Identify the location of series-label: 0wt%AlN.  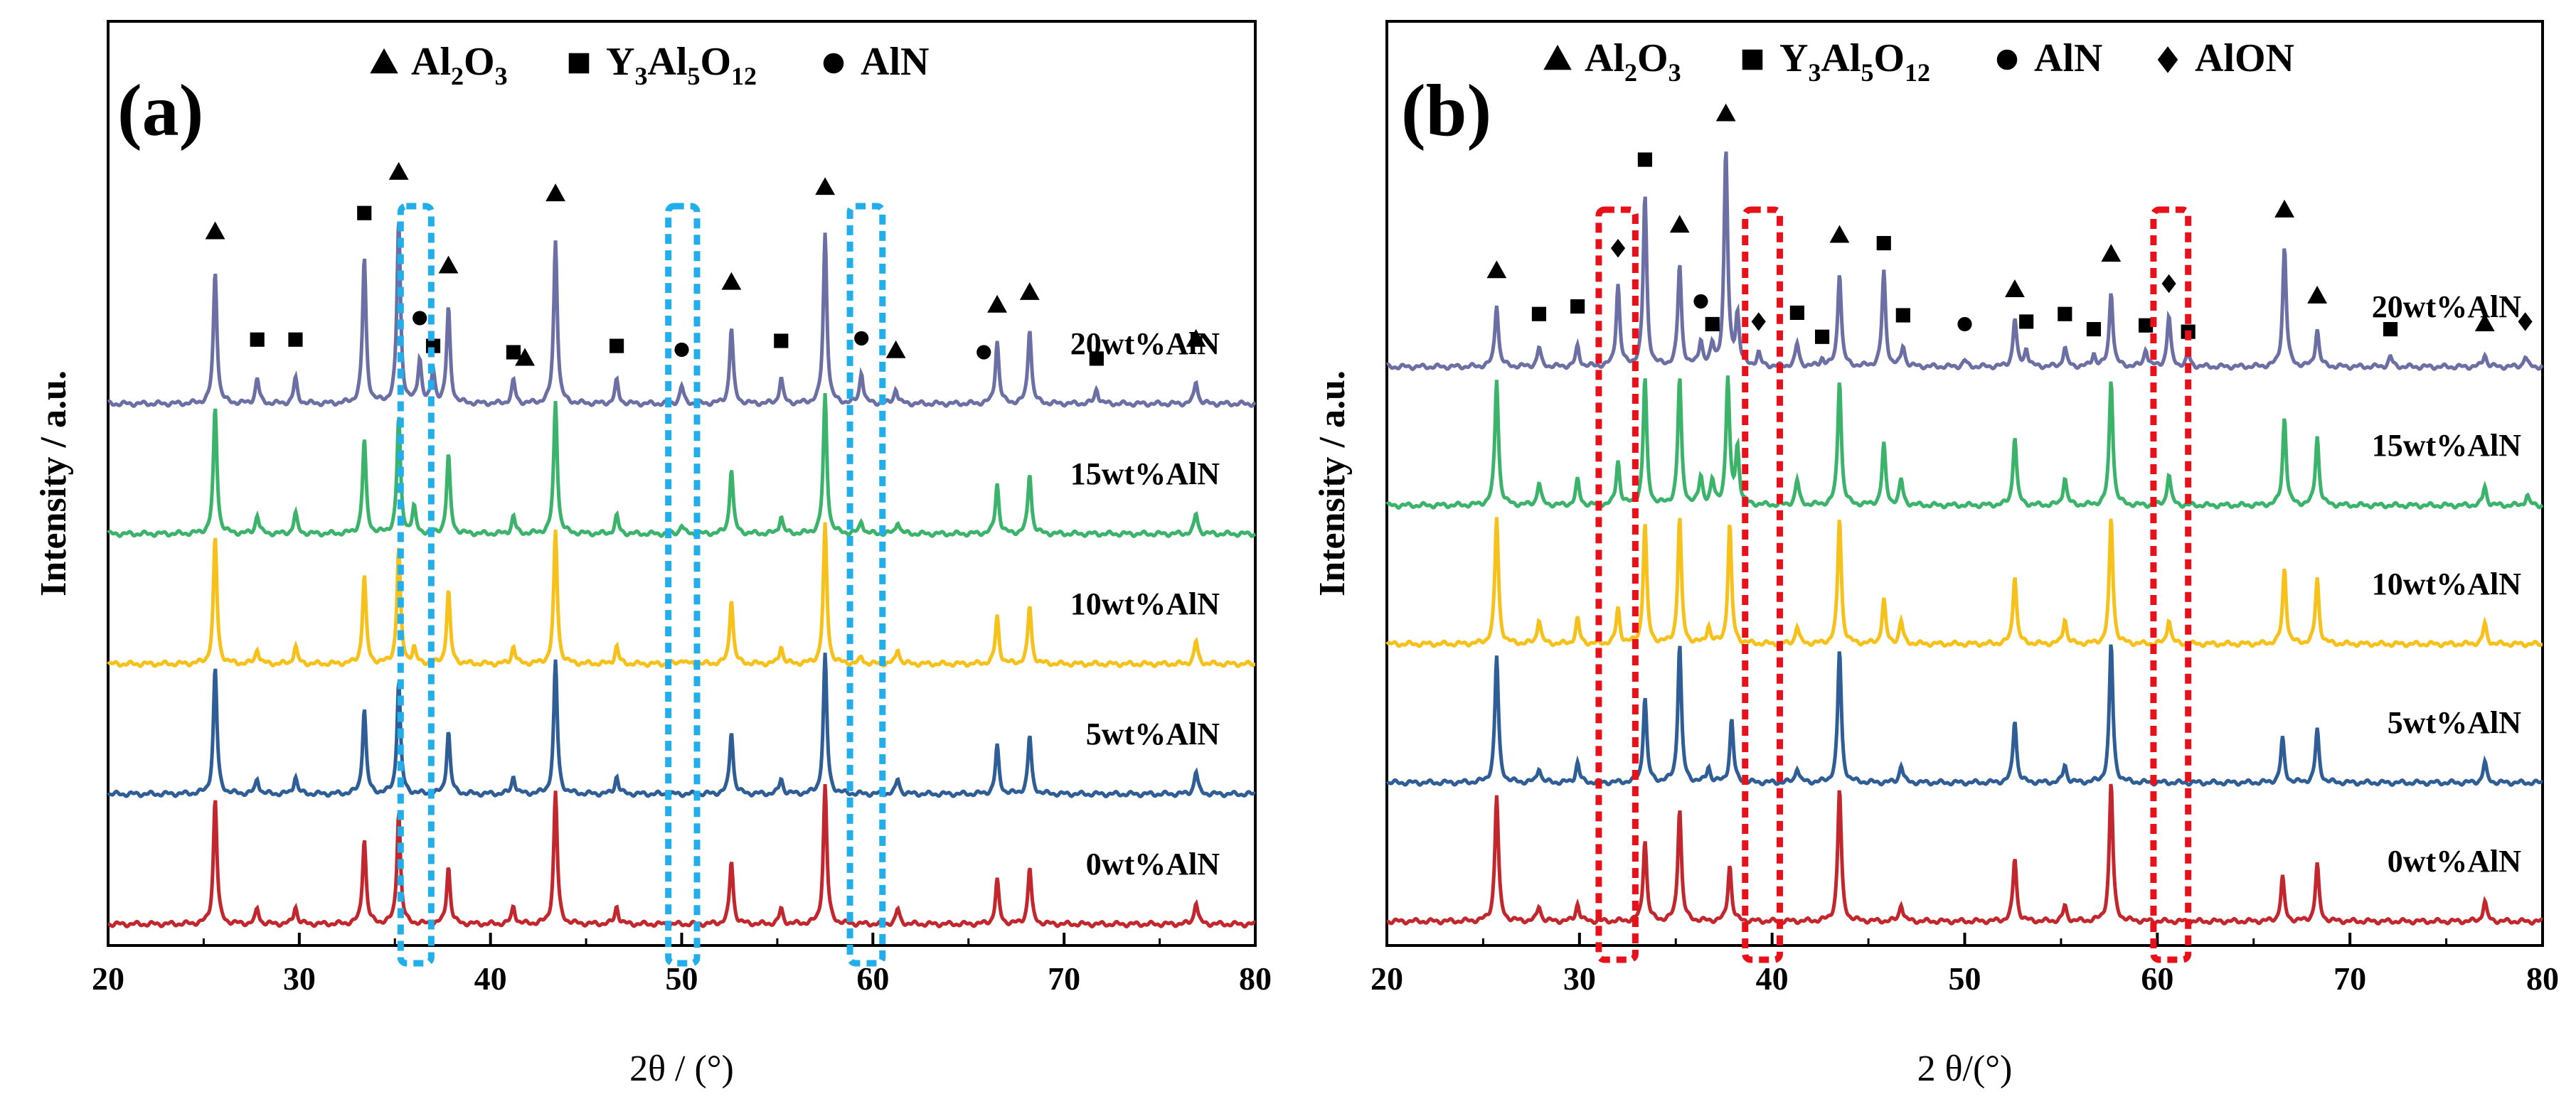
(2454, 861).